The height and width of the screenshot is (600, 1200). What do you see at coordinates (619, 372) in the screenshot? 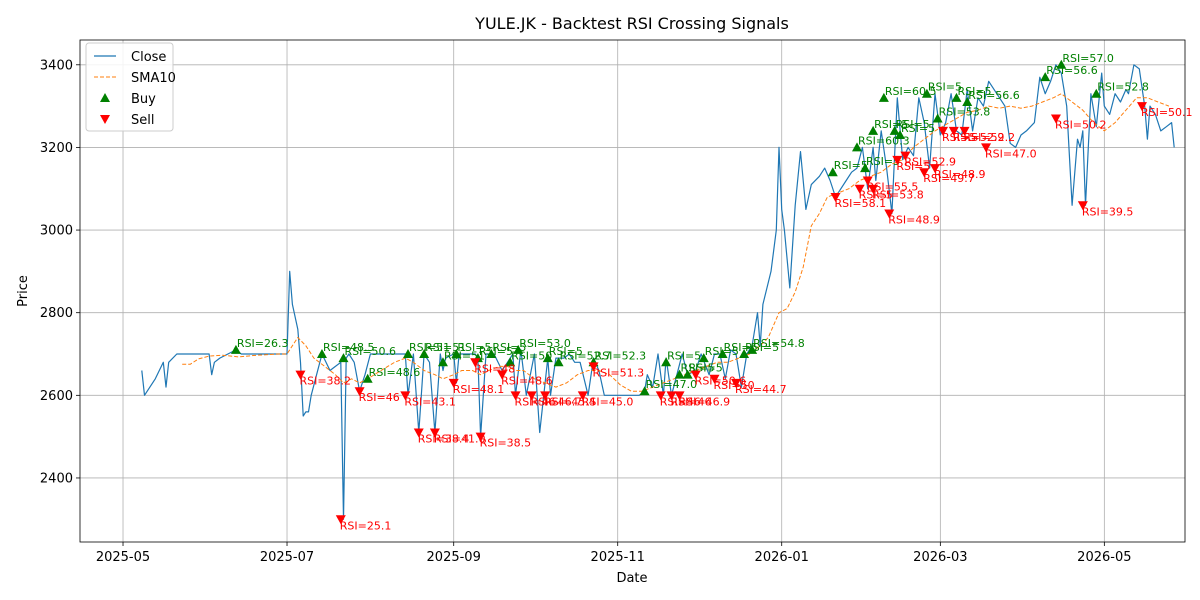
I see `sell-rsi-label: RSI=51.3` at bounding box center [619, 372].